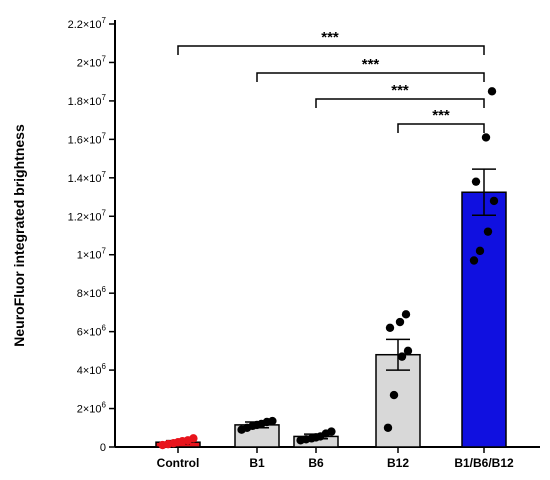  Describe the element at coordinates (92, 408) in the screenshot. I see `y-tick-label: 2×10⁶` at that location.